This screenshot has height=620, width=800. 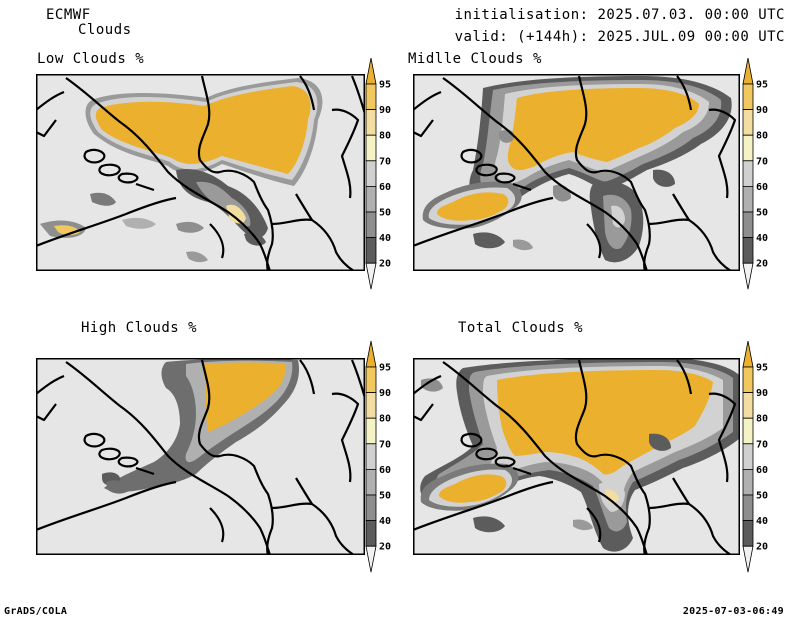 I want to click on map-panel-low-clouds, so click(x=200, y=172).